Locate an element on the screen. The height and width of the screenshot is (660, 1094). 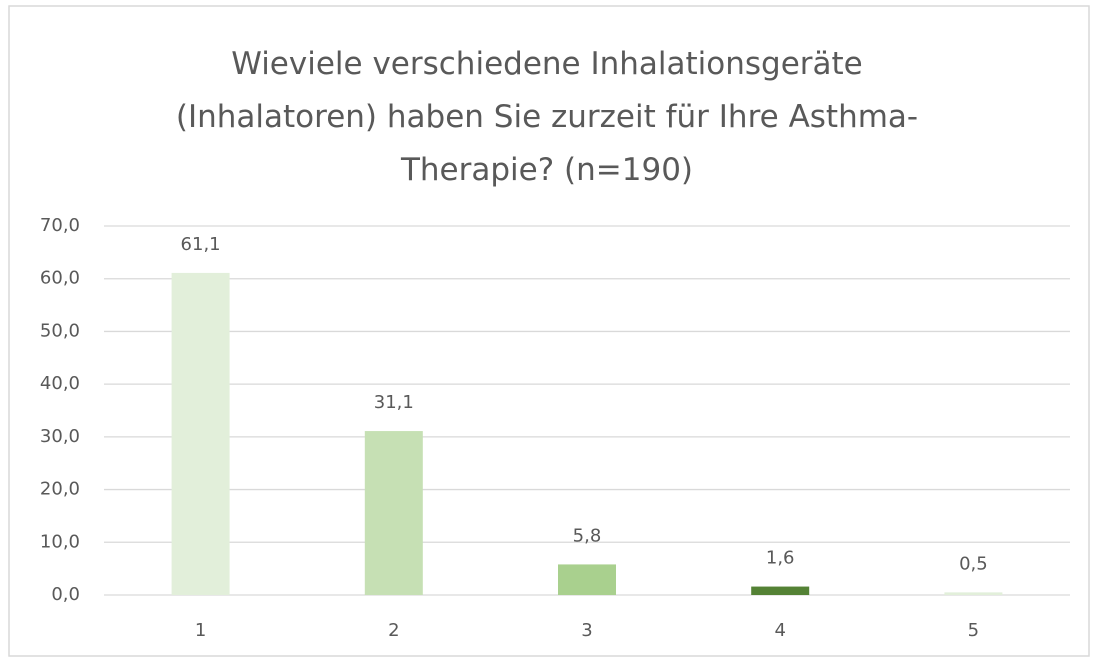
y-tick-label: 30,0 is located at coordinates (60, 436).